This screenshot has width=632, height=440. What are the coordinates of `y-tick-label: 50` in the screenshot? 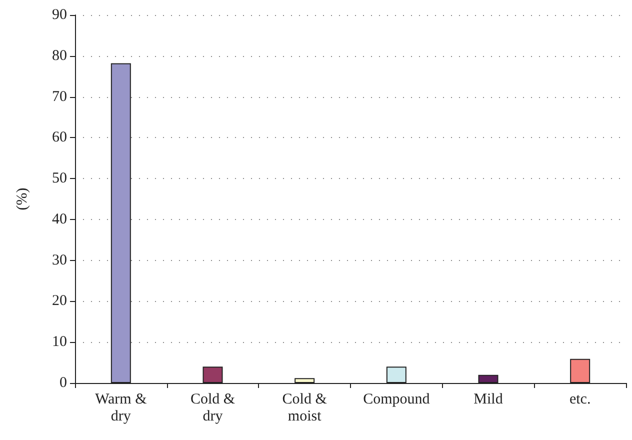 It's located at (59, 178).